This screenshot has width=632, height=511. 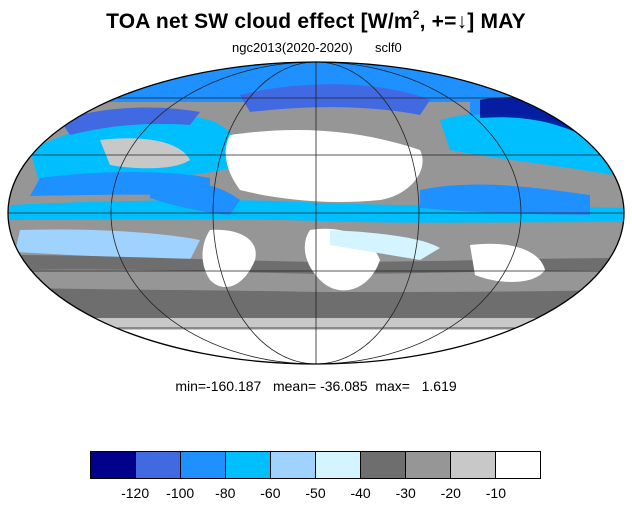 What do you see at coordinates (360, 493) in the screenshot?
I see `colorbar-tick-label: -40` at bounding box center [360, 493].